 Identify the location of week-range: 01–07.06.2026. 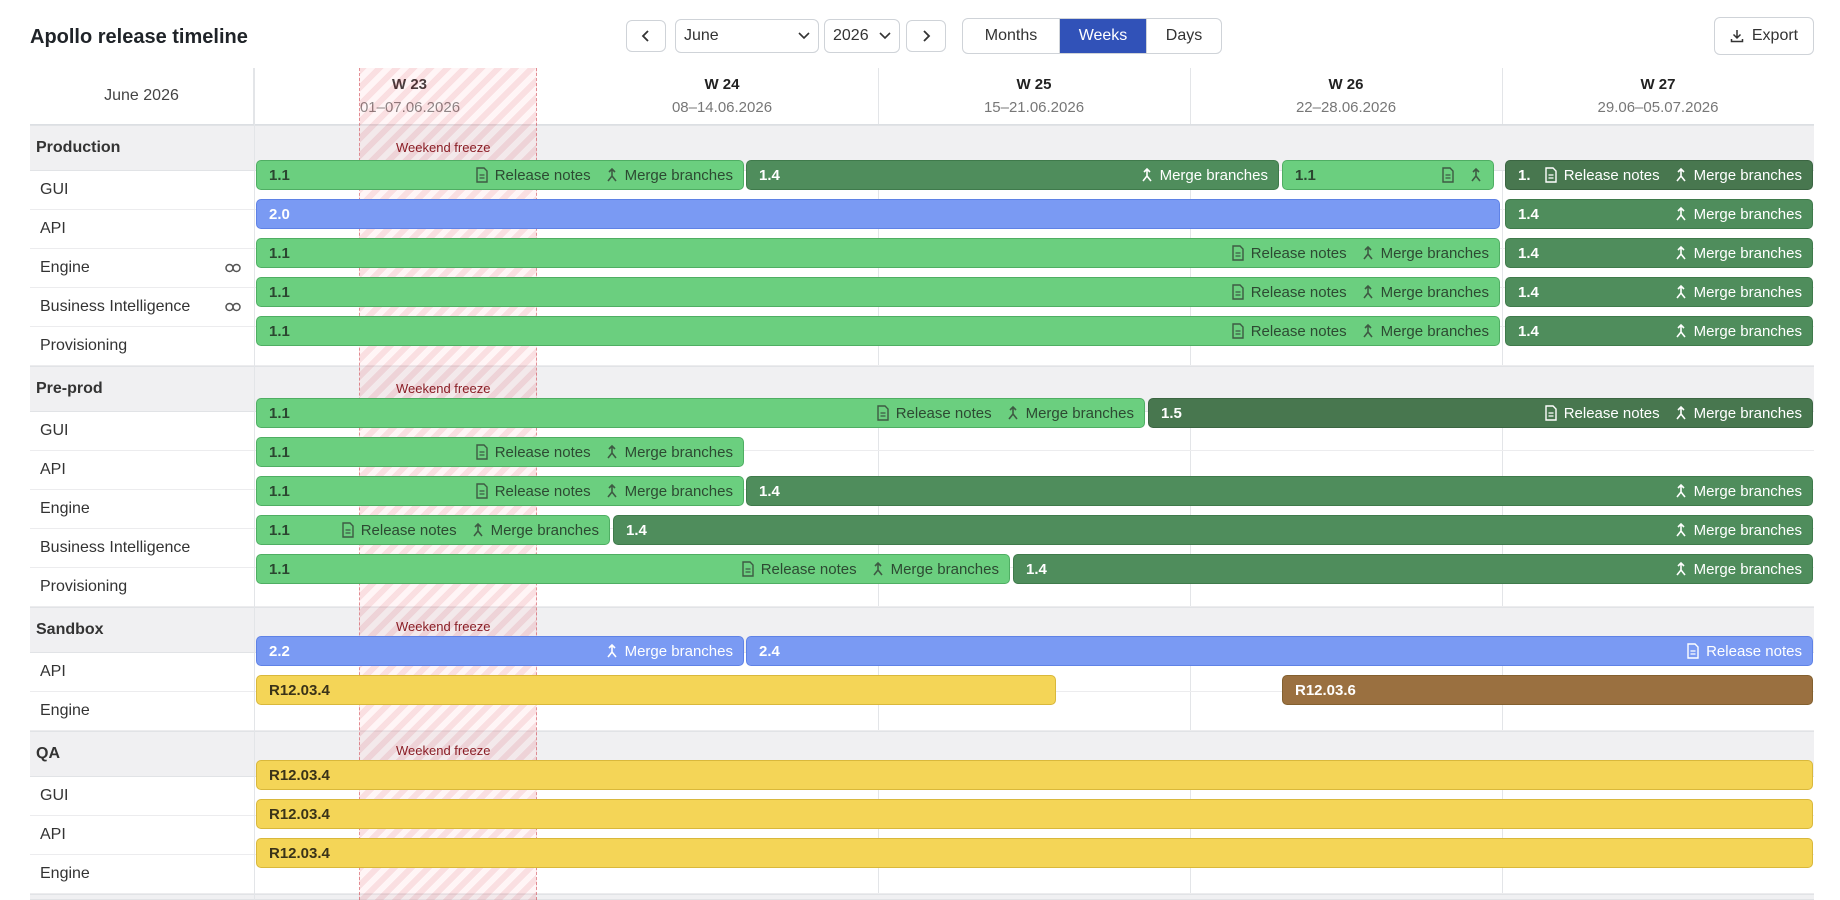
(410, 107).